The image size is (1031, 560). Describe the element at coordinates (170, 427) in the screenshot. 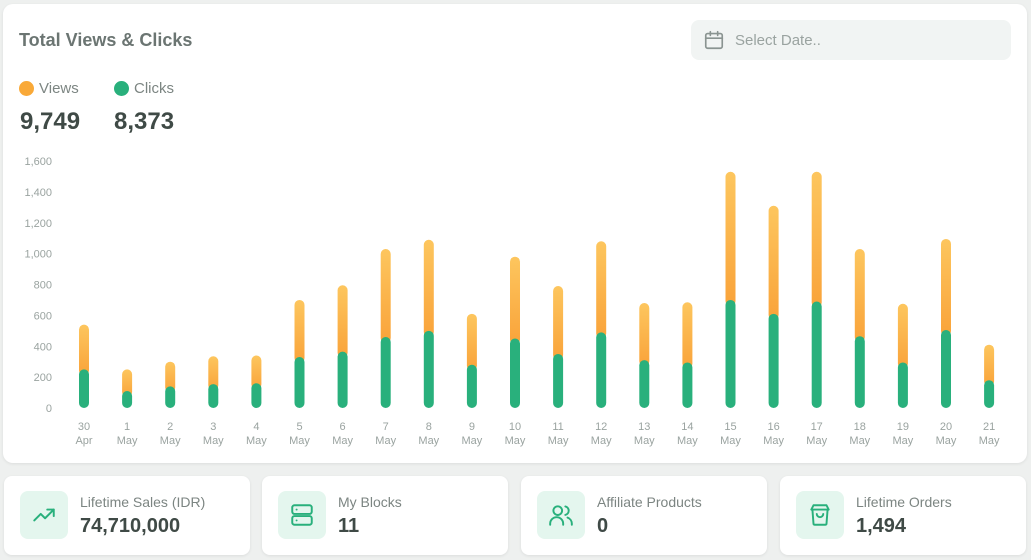

I see `x-tick-label: 2` at that location.